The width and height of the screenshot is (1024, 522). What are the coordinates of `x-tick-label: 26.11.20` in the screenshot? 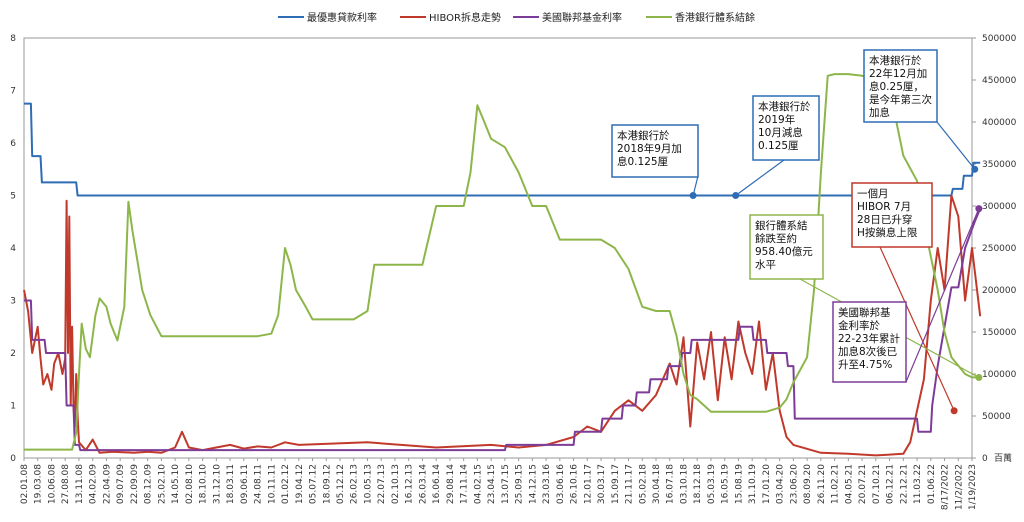 It's located at (822, 484).